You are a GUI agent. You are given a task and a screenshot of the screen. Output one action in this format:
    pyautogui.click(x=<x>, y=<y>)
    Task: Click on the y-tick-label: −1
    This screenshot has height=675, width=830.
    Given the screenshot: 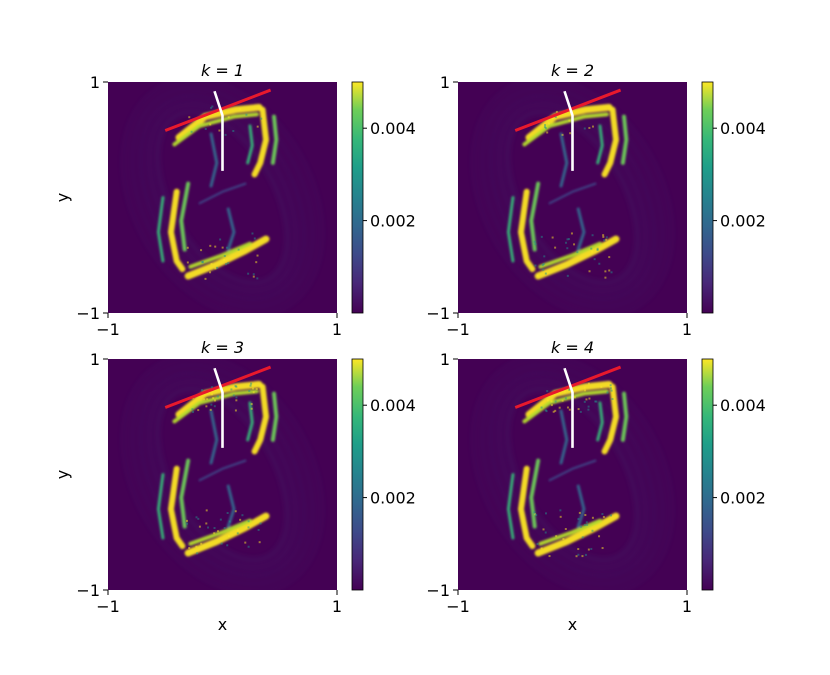 What is the action you would take?
    pyautogui.click(x=438, y=590)
    